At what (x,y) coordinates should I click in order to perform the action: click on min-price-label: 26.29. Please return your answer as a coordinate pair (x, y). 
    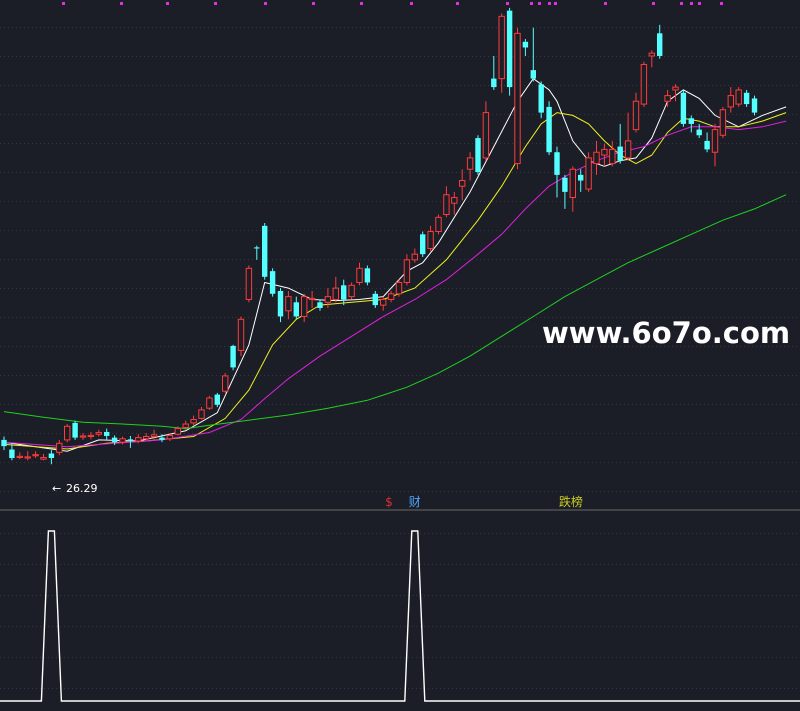
    Looking at the image, I should click on (82, 488).